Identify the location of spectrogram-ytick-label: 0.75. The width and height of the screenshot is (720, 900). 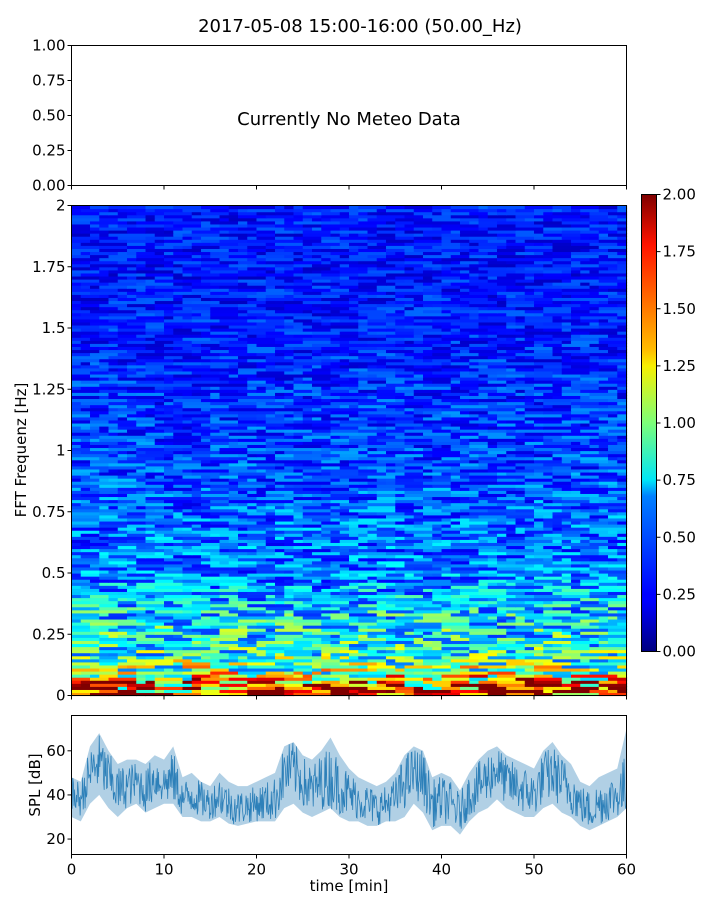
(48, 512).